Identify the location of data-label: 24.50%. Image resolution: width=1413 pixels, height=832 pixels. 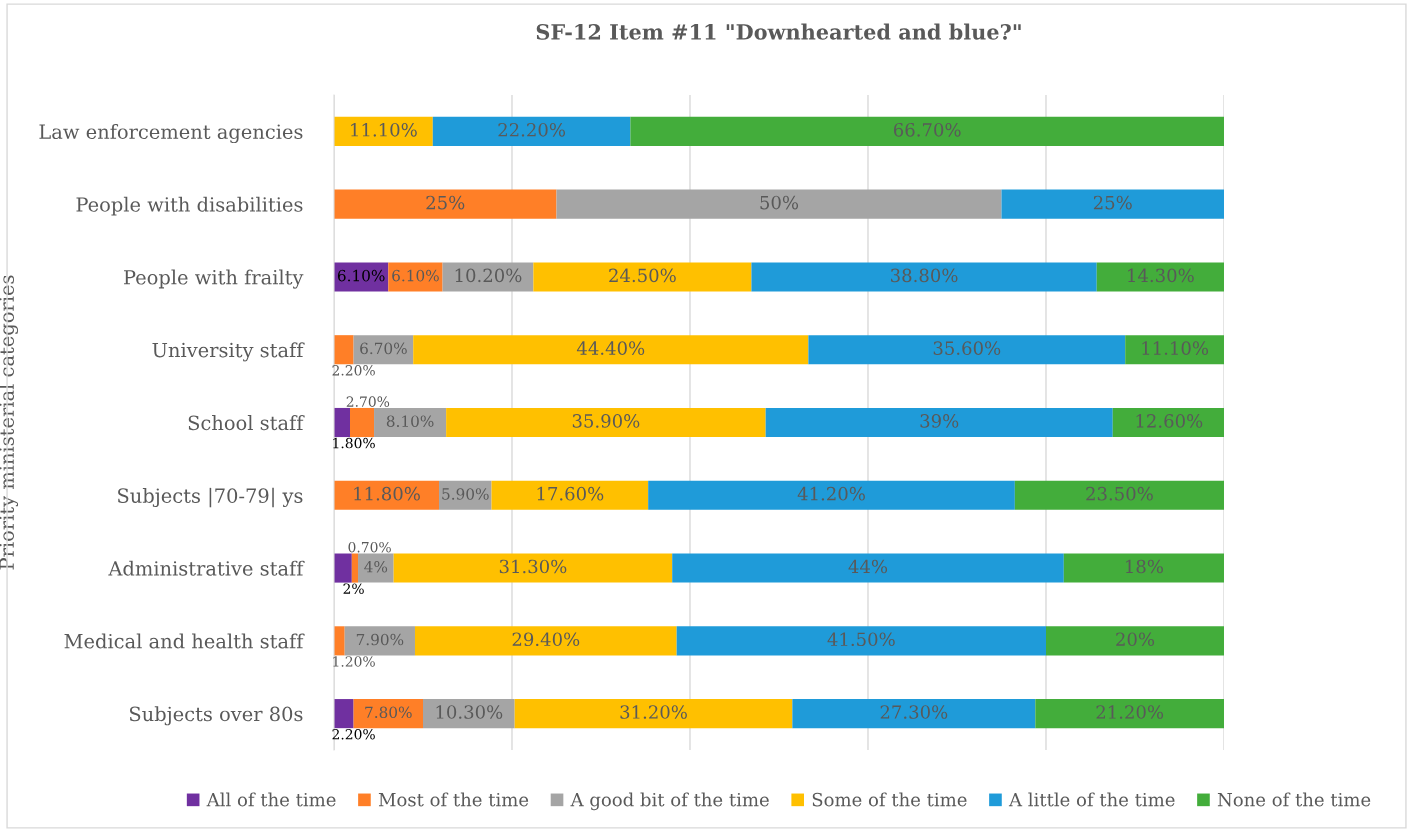
(642, 275).